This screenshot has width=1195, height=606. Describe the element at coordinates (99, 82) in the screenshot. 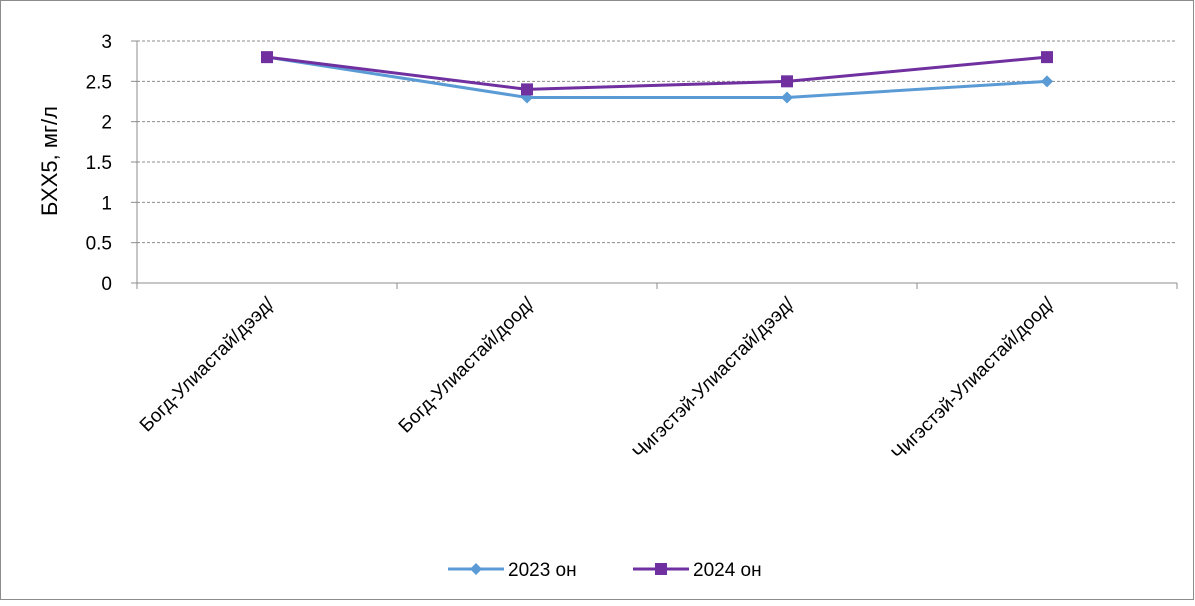

I see `y-tick-label: 2.5` at that location.